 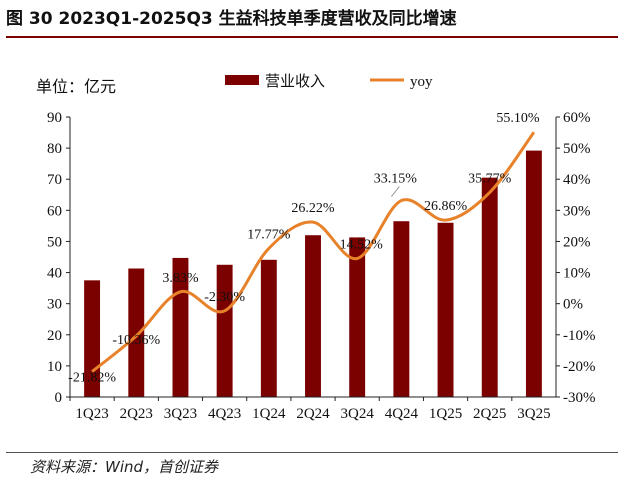 What do you see at coordinates (54, 305) in the screenshot?
I see `left-tick-label: 30` at bounding box center [54, 305].